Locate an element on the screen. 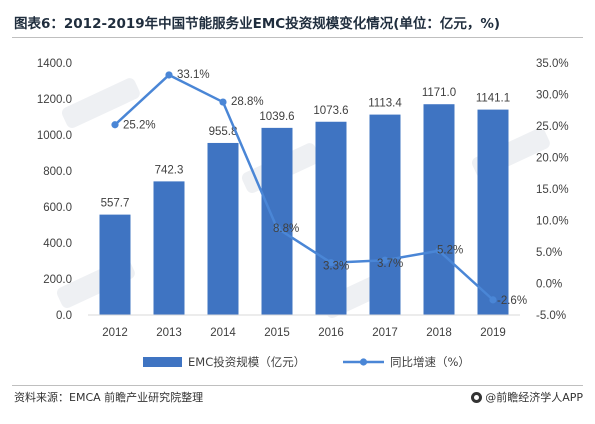 The image size is (595, 424). right-tick-label: 30.0% is located at coordinates (552, 96).